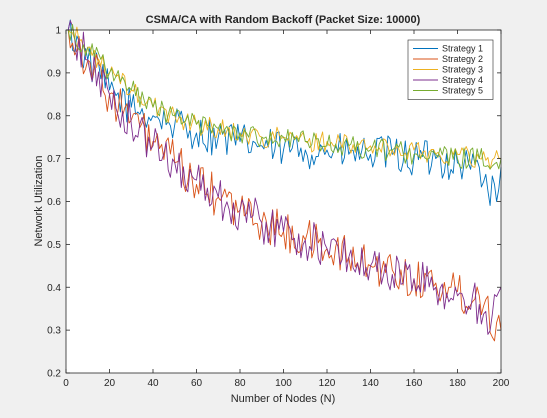  I want to click on x-tick-label: 100, so click(283, 383).